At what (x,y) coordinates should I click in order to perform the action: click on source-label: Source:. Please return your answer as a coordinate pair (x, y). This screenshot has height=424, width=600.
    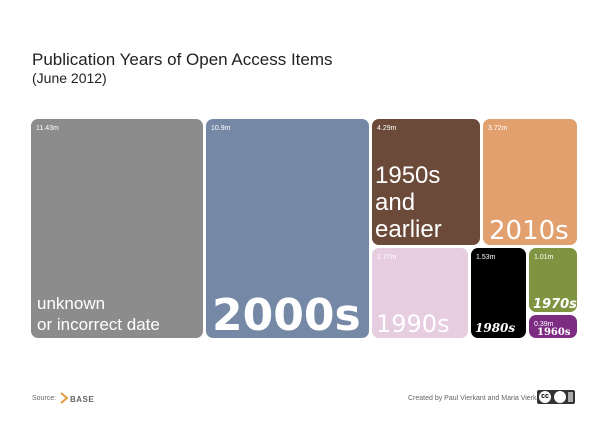
    Looking at the image, I should click on (44, 398).